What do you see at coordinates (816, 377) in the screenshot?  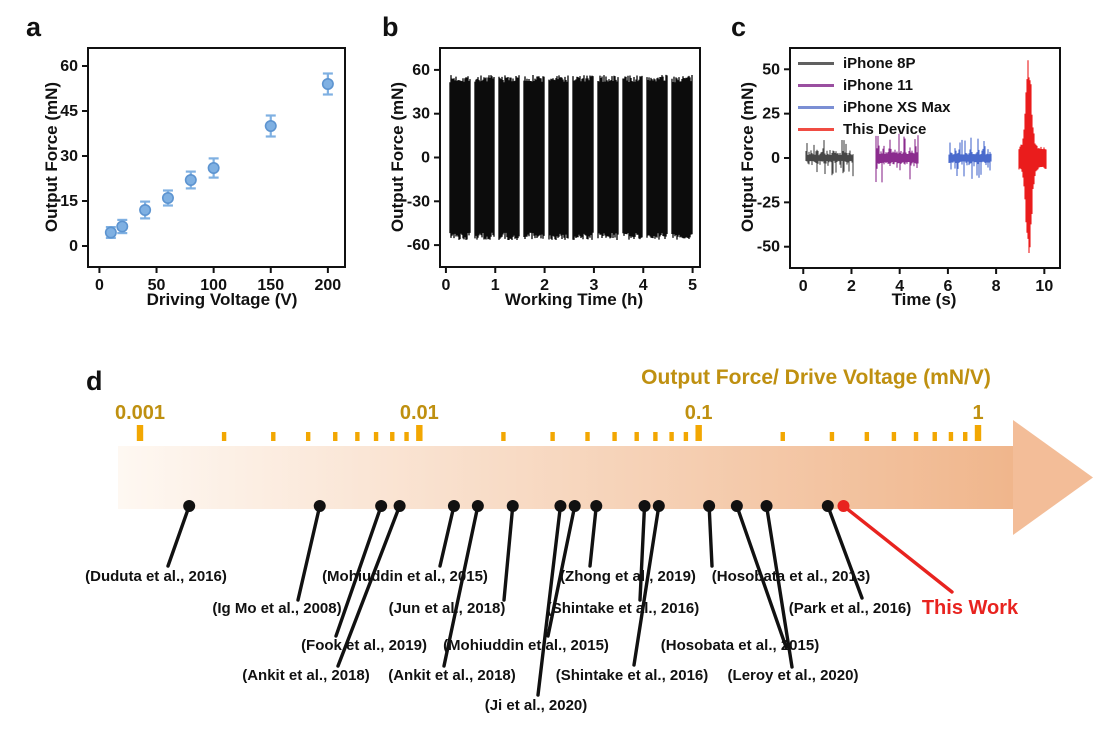 I see `panel-d-axis-title: Output Force/ Drive Voltage (mN/V)` at bounding box center [816, 377].